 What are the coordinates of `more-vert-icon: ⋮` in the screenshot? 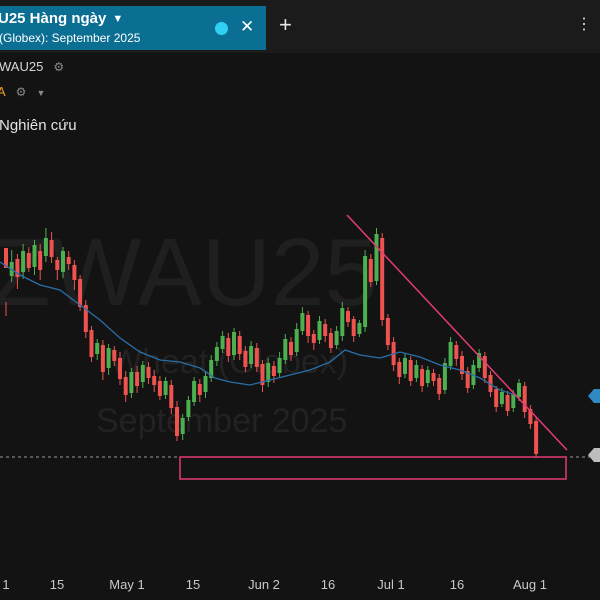 It's located at (584, 24).